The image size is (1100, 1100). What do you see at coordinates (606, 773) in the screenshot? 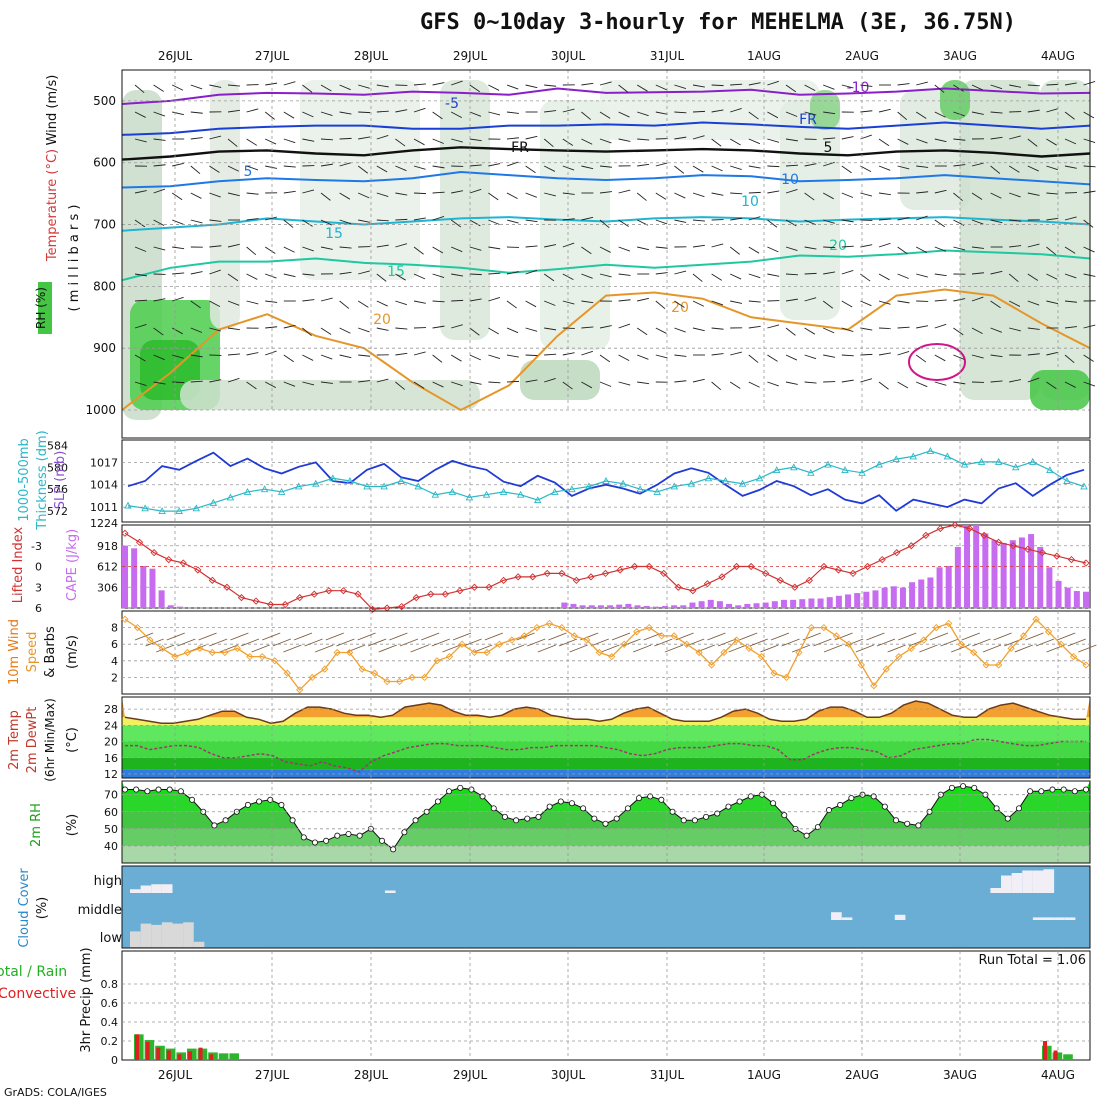
I see `temp-band` at bounding box center [606, 773].